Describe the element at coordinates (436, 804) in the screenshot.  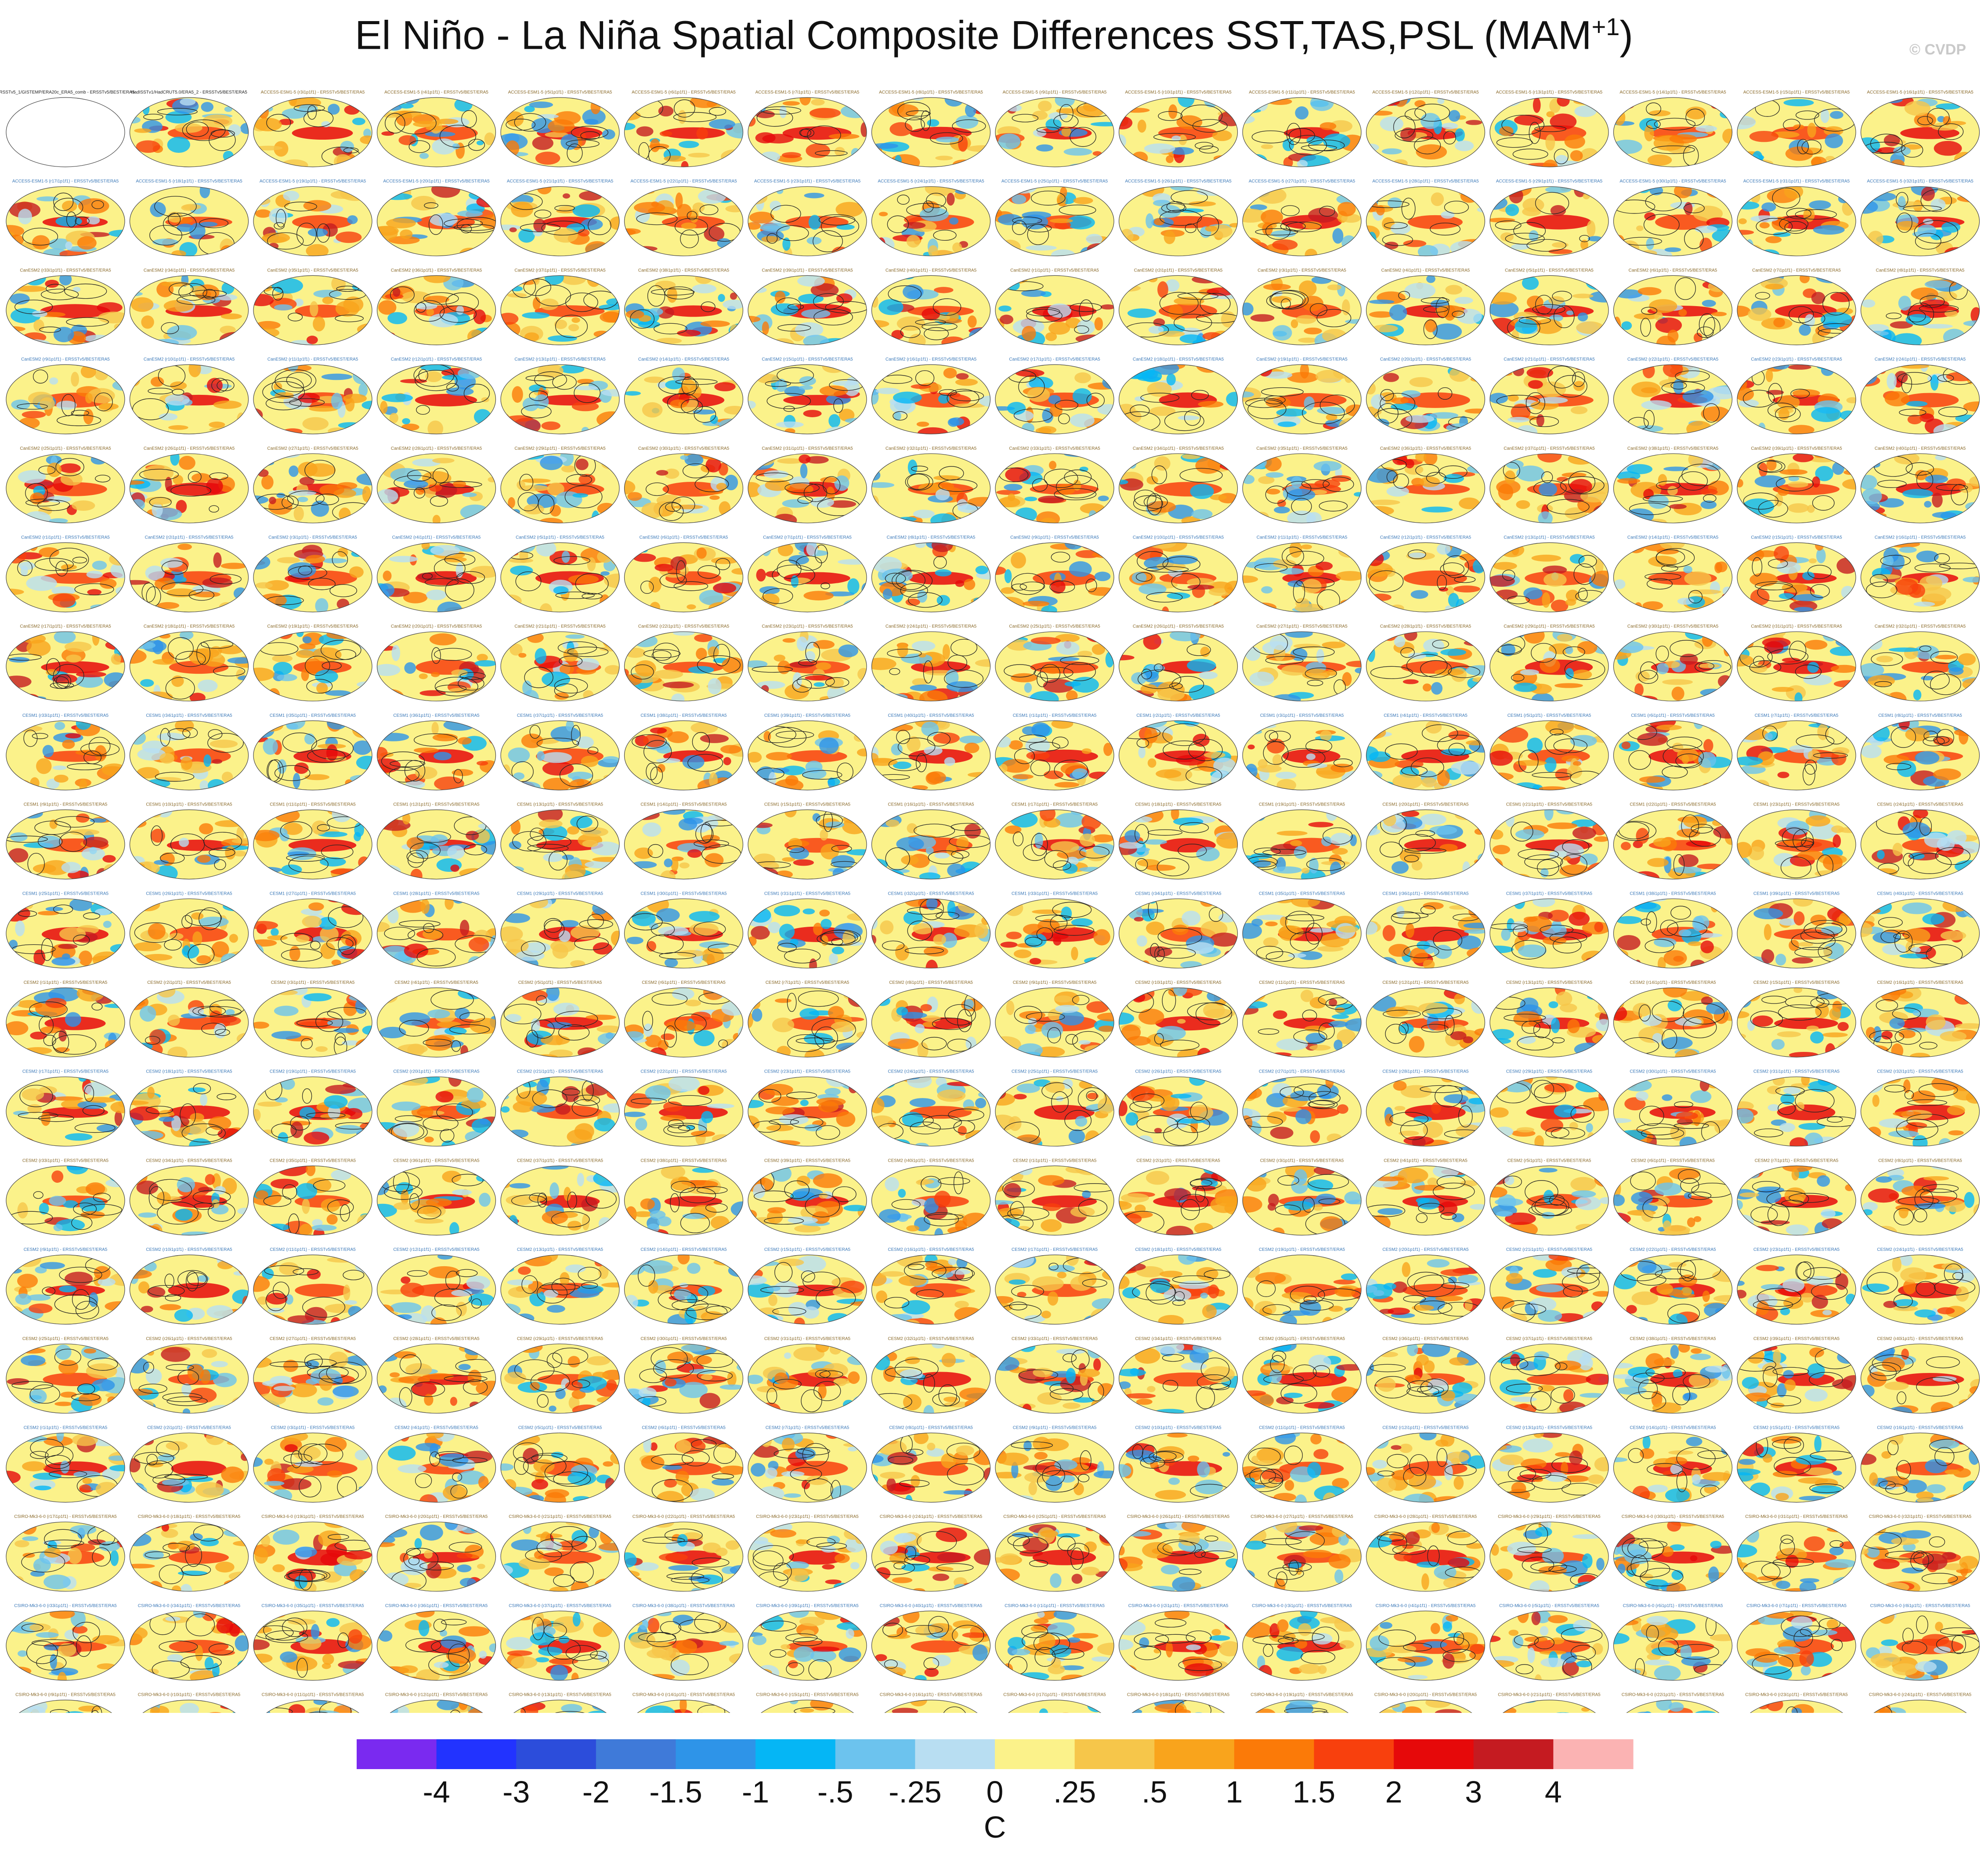
I see `panel-title: CESM1 (r12i1p1f1) - ERSSTv5/BEST/ERA5` at that location.